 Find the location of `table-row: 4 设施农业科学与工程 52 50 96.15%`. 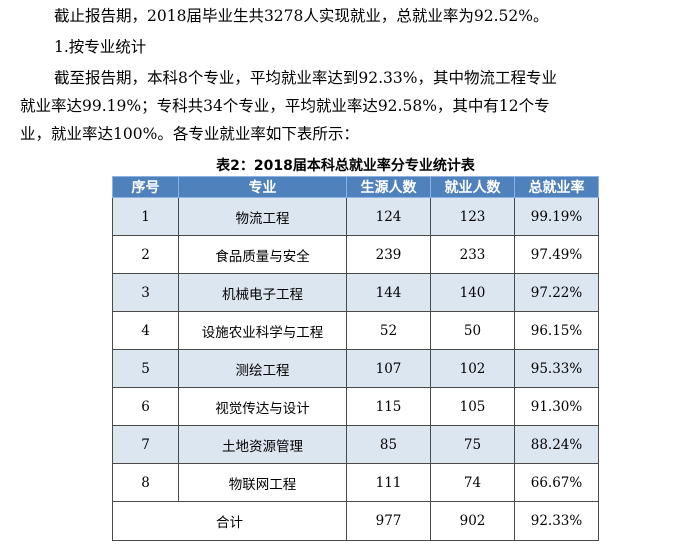

table-row: 4 设施农业科学与工程 52 50 96.15% is located at coordinates (355, 330).